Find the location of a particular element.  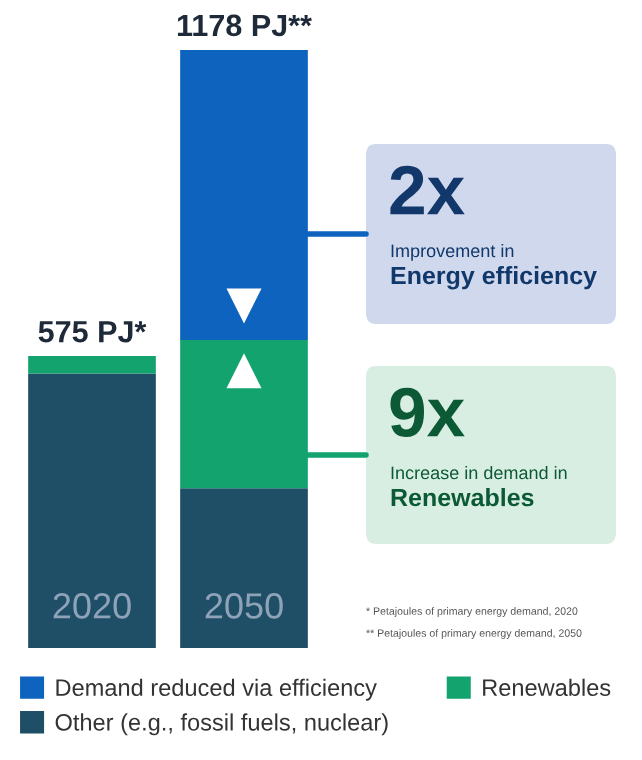

legend-label: Demand reduced via efficiency is located at coordinates (216, 689).